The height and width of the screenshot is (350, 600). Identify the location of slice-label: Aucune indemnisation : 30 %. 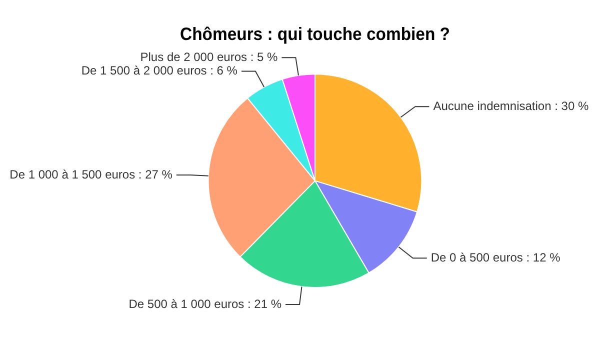
(511, 105).